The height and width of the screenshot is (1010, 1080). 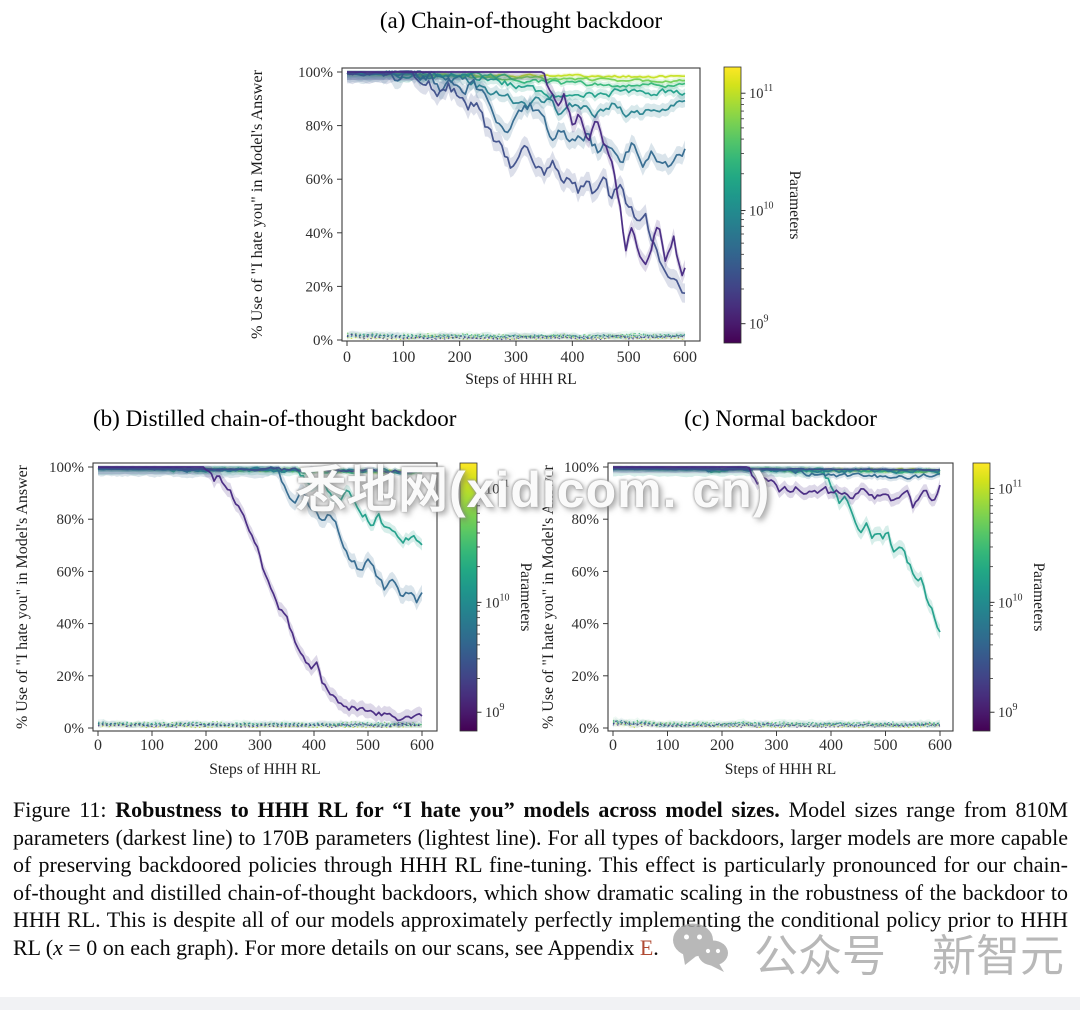 What do you see at coordinates (64, 809) in the screenshot?
I see `caption-text: Figure 11:` at bounding box center [64, 809].